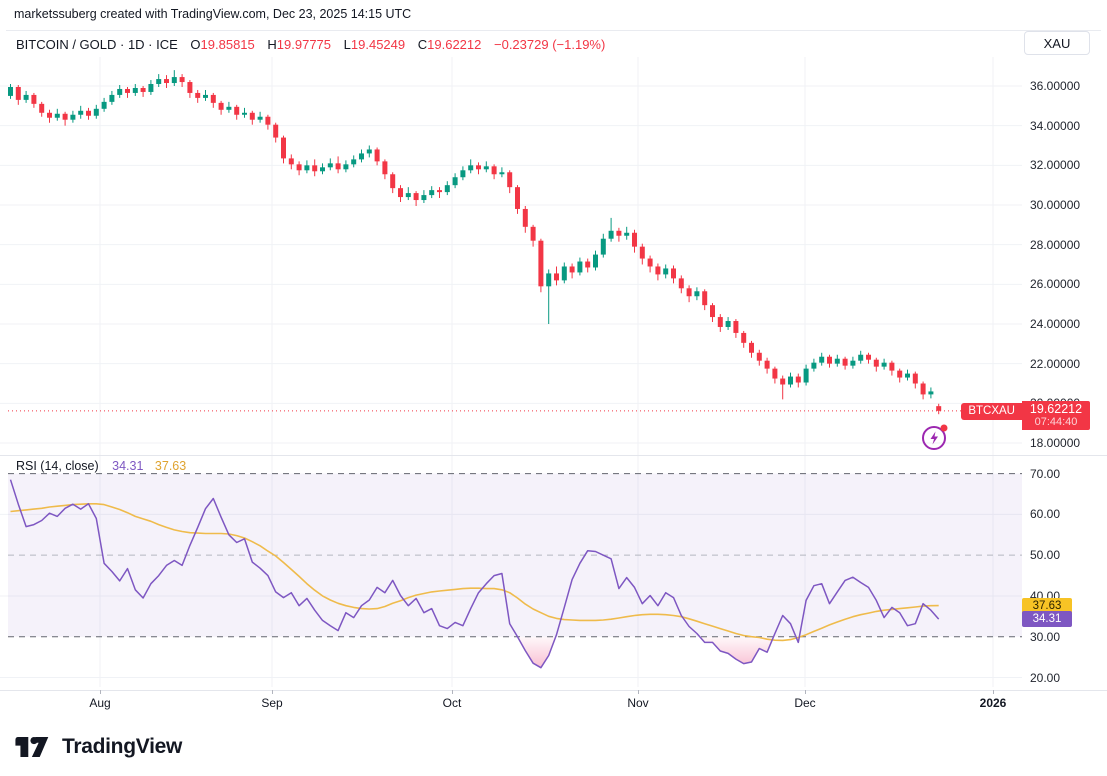  I want to click on price-tick: 18.00000, so click(1055, 442).